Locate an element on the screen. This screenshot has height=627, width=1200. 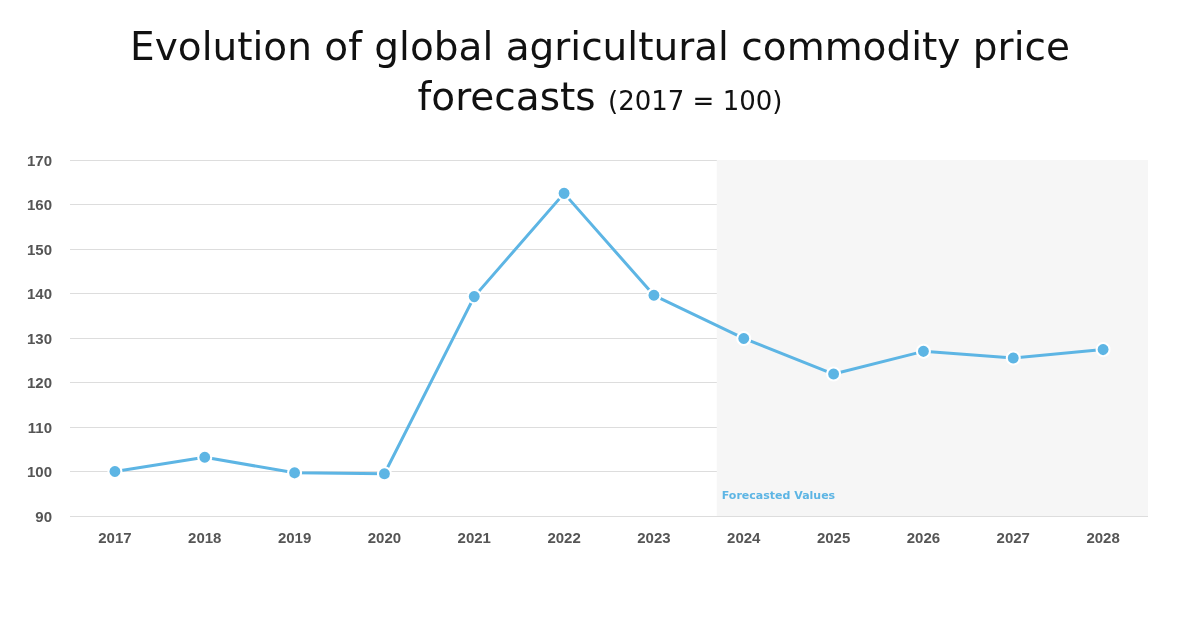
y-tick-label: 170 is located at coordinates (39, 160).